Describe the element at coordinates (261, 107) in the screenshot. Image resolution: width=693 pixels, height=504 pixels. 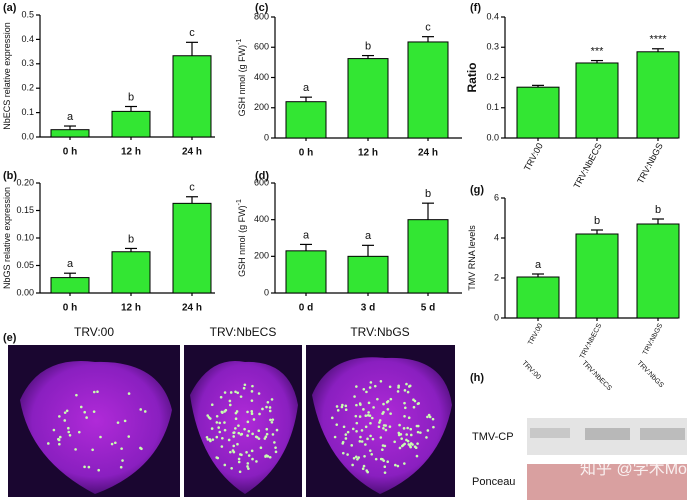
I see `y-tick-label: 200` at that location.